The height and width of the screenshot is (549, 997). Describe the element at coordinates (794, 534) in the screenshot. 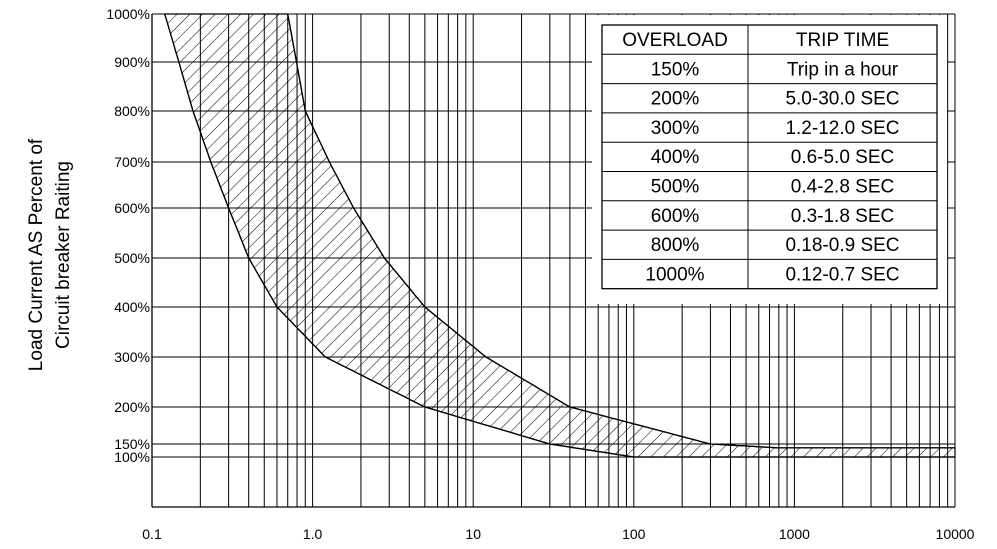

I see `x-tick-label: 1000` at that location.